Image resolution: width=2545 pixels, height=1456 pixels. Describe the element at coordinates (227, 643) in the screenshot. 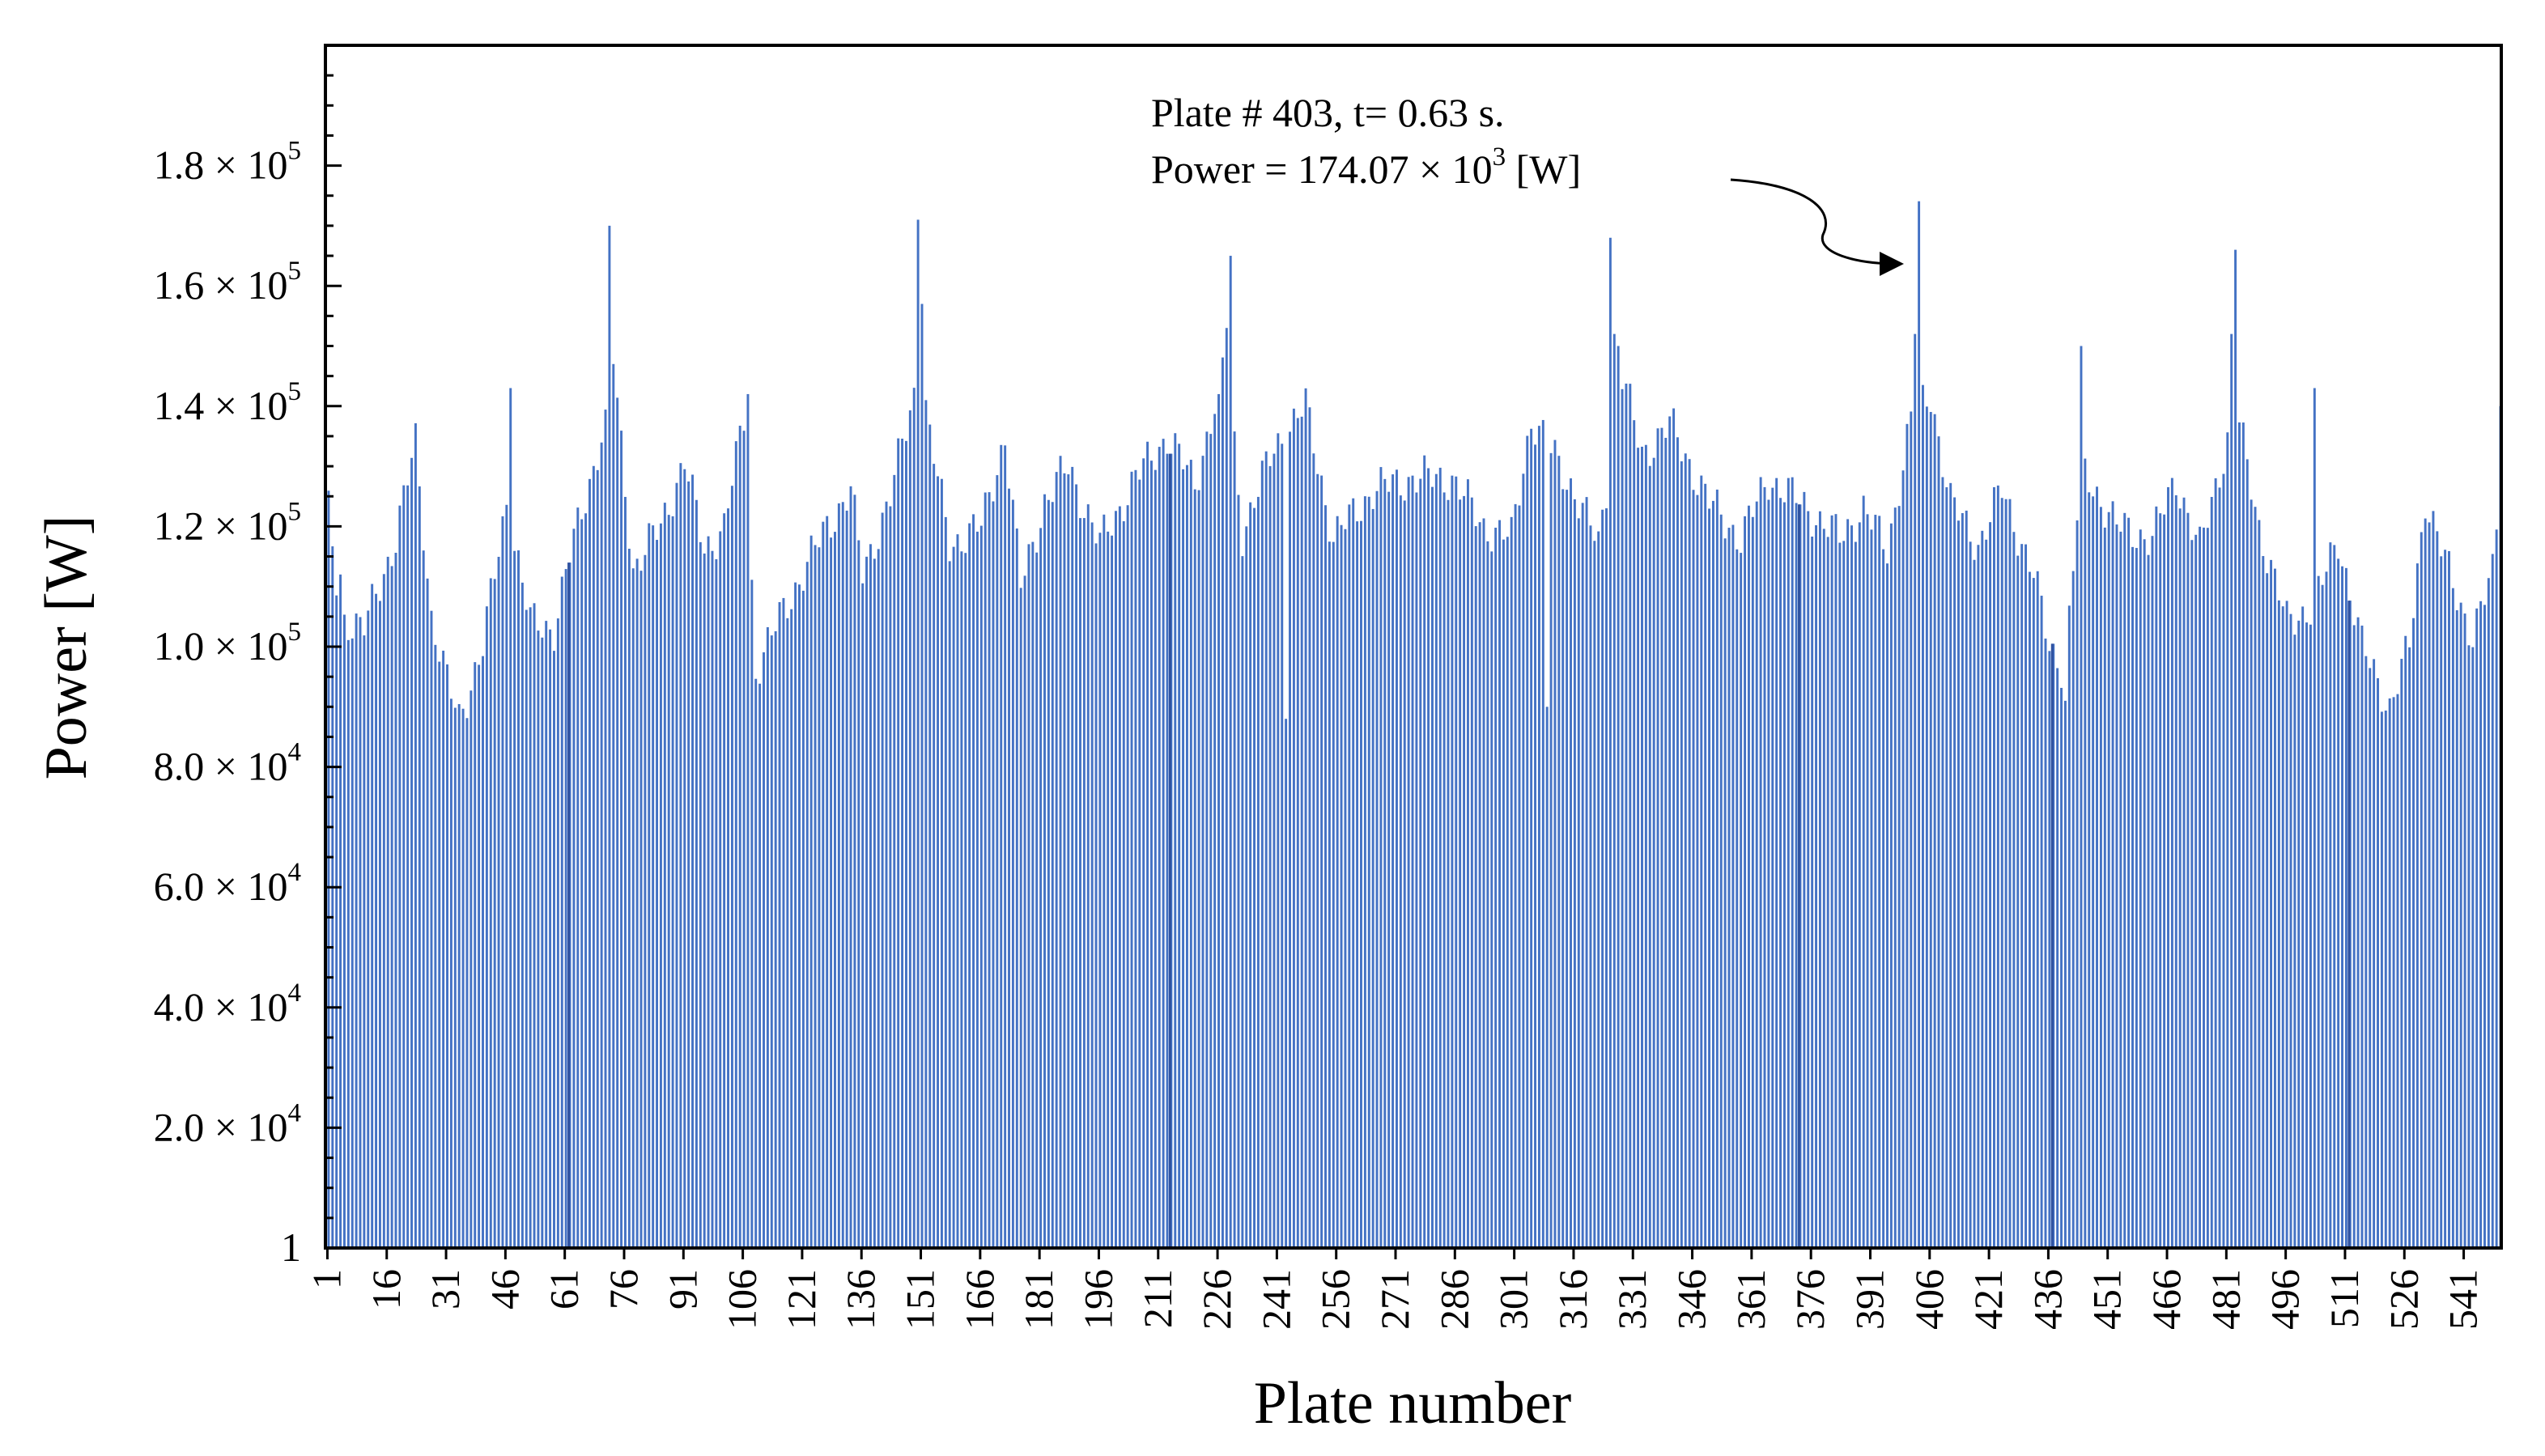

I see `y-tick-label: 1.0 × 10⁵` at that location.